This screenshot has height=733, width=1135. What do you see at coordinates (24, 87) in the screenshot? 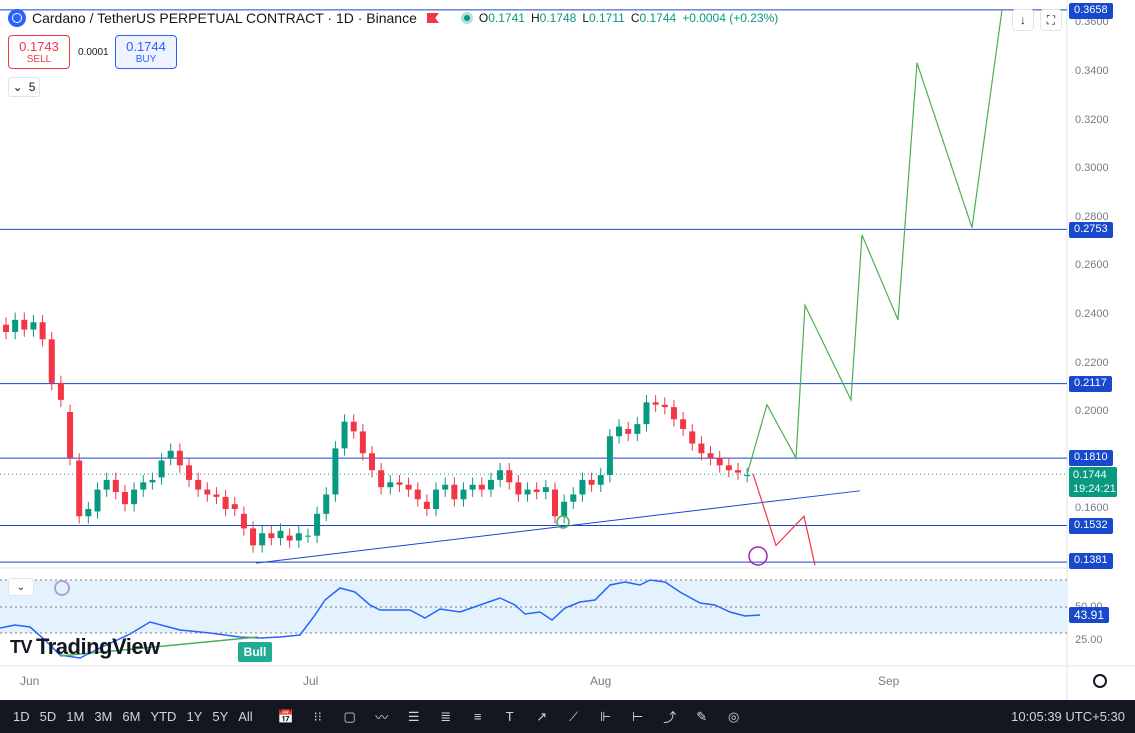
I see `indicators-toggle-button: ⌄ 5` at bounding box center [24, 87].